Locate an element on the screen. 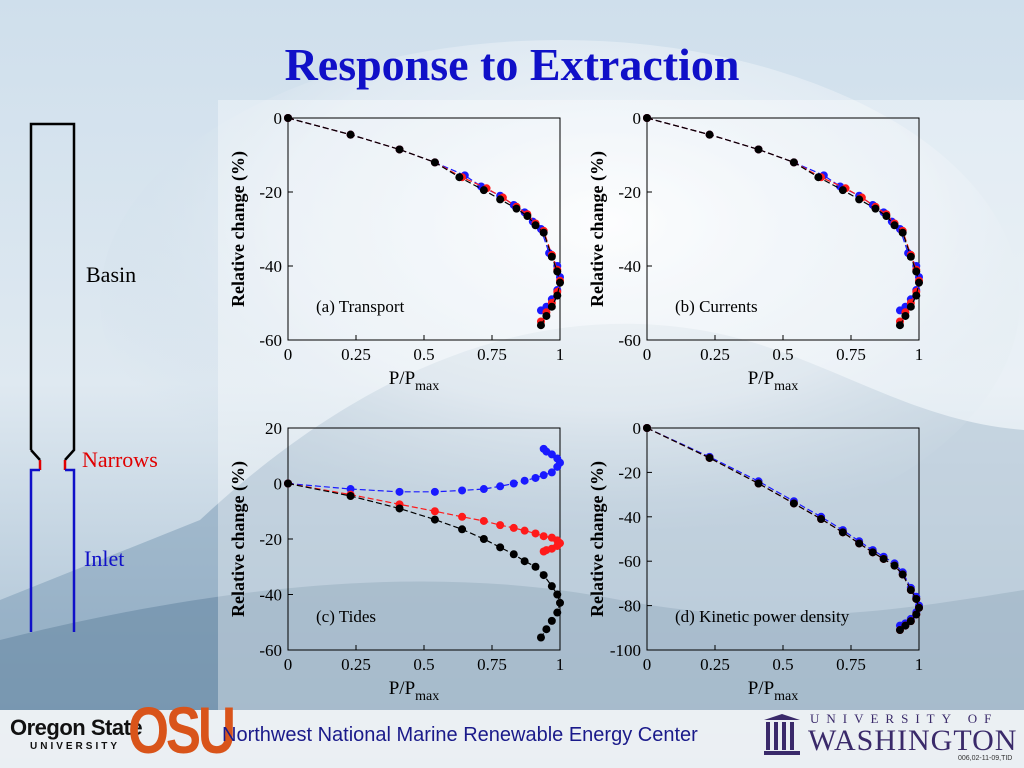  y-axis-label: Relative change (%) is located at coordinates (238, 229).